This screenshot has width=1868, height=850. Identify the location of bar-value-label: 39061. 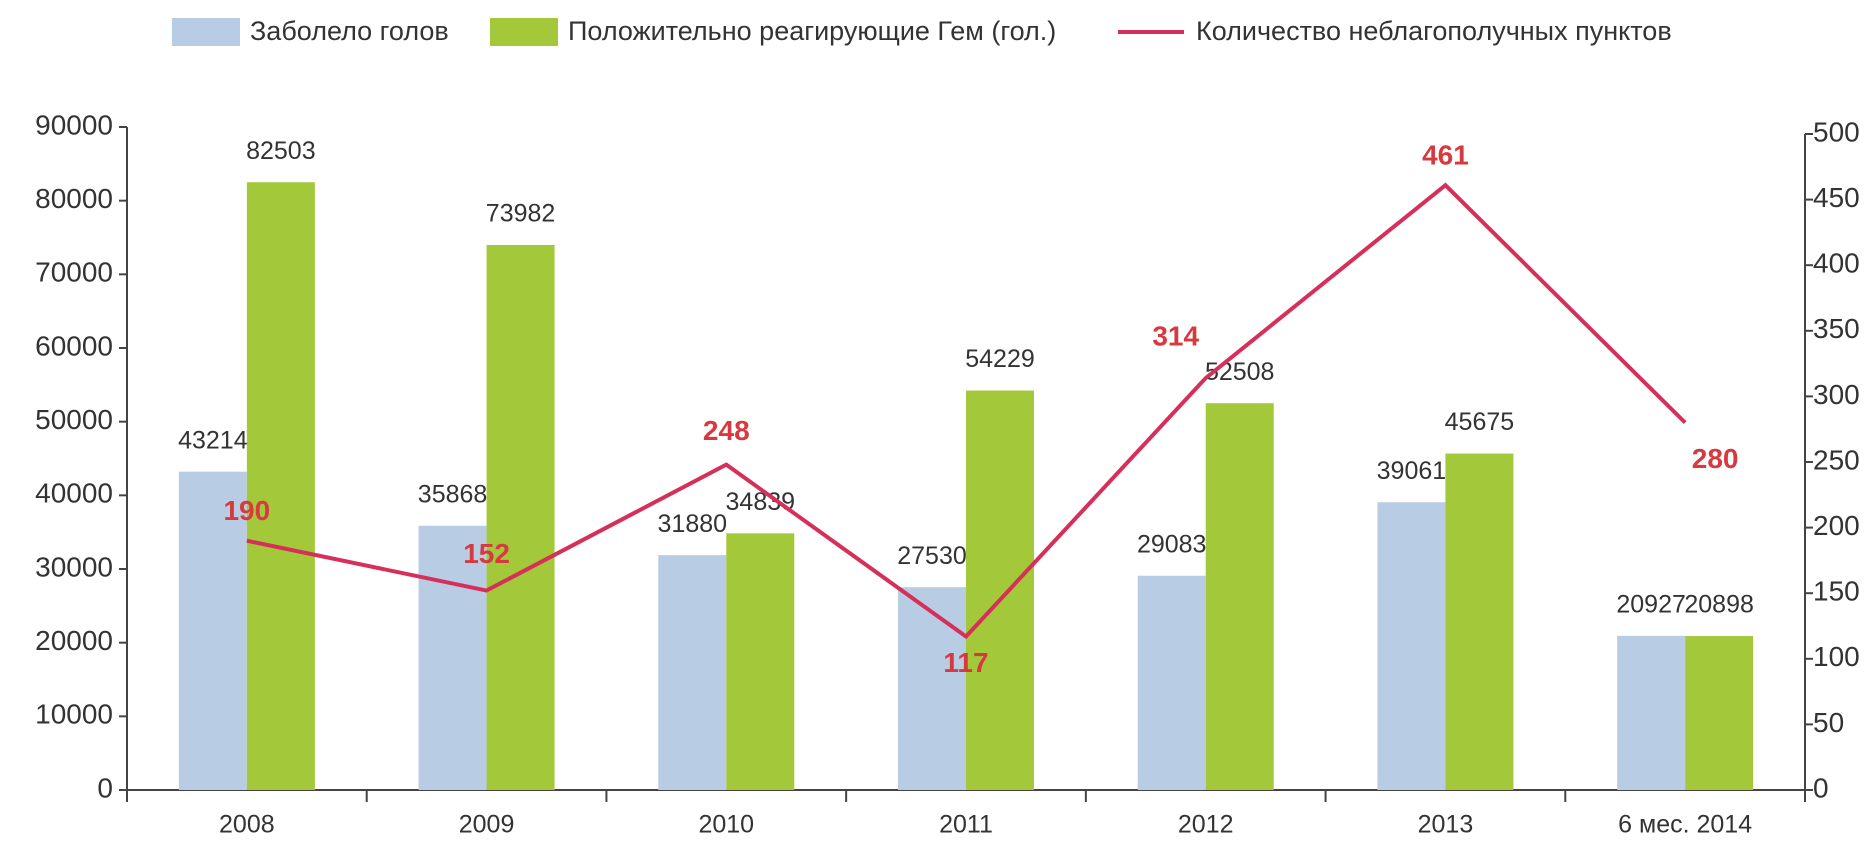
(1412, 471).